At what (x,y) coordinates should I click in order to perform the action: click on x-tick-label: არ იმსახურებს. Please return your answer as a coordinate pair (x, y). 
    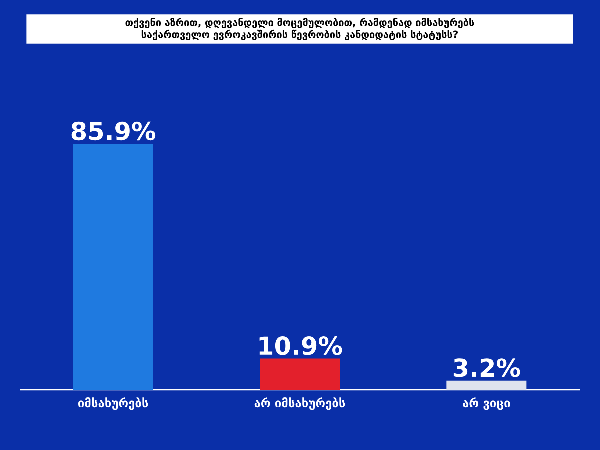
    Looking at the image, I should click on (300, 404).